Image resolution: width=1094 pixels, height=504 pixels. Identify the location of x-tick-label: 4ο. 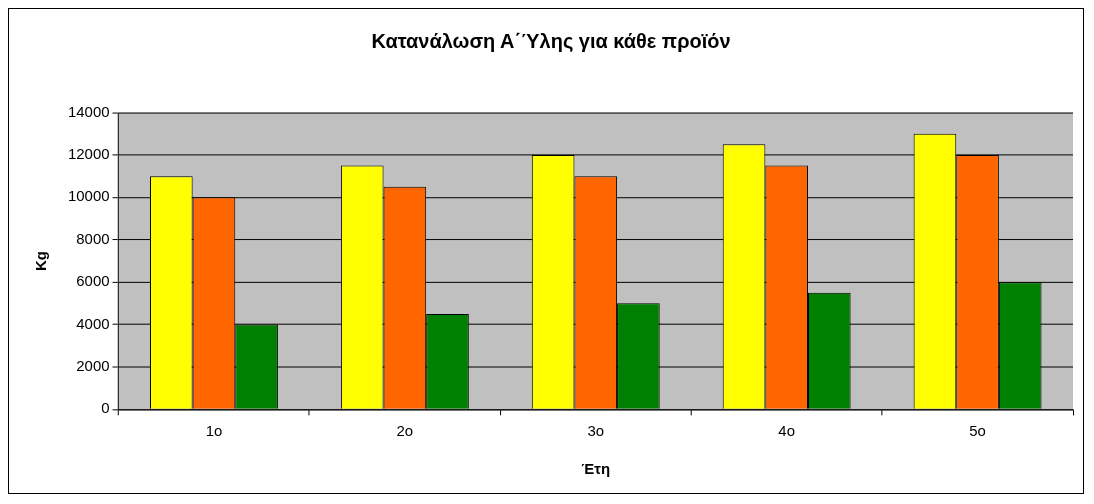
(786, 431).